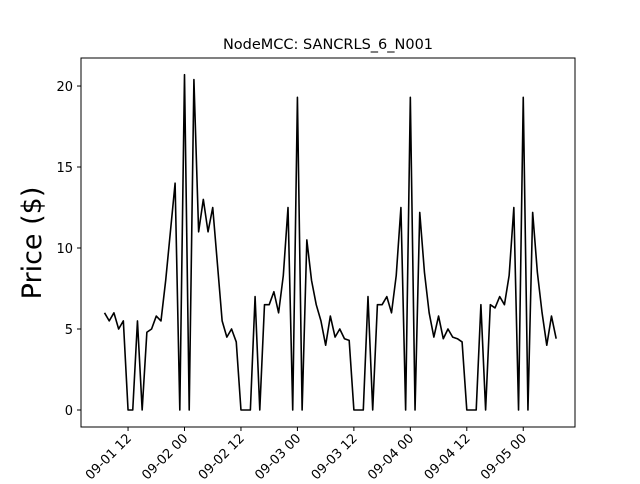  What do you see at coordinates (64, 168) in the screenshot?
I see `y-tick-label: 15` at bounding box center [64, 168].